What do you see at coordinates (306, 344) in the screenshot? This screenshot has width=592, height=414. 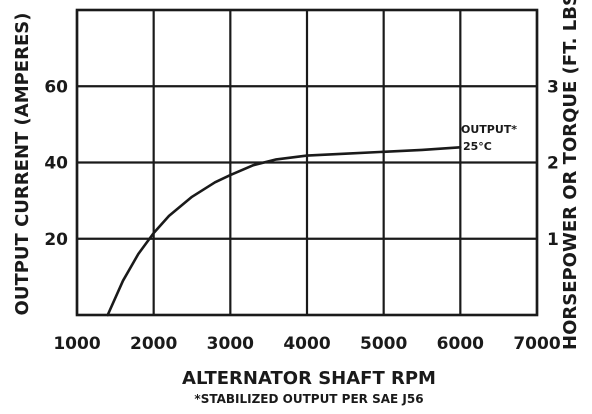 I see `x-tick-label: 4000` at bounding box center [306, 344].